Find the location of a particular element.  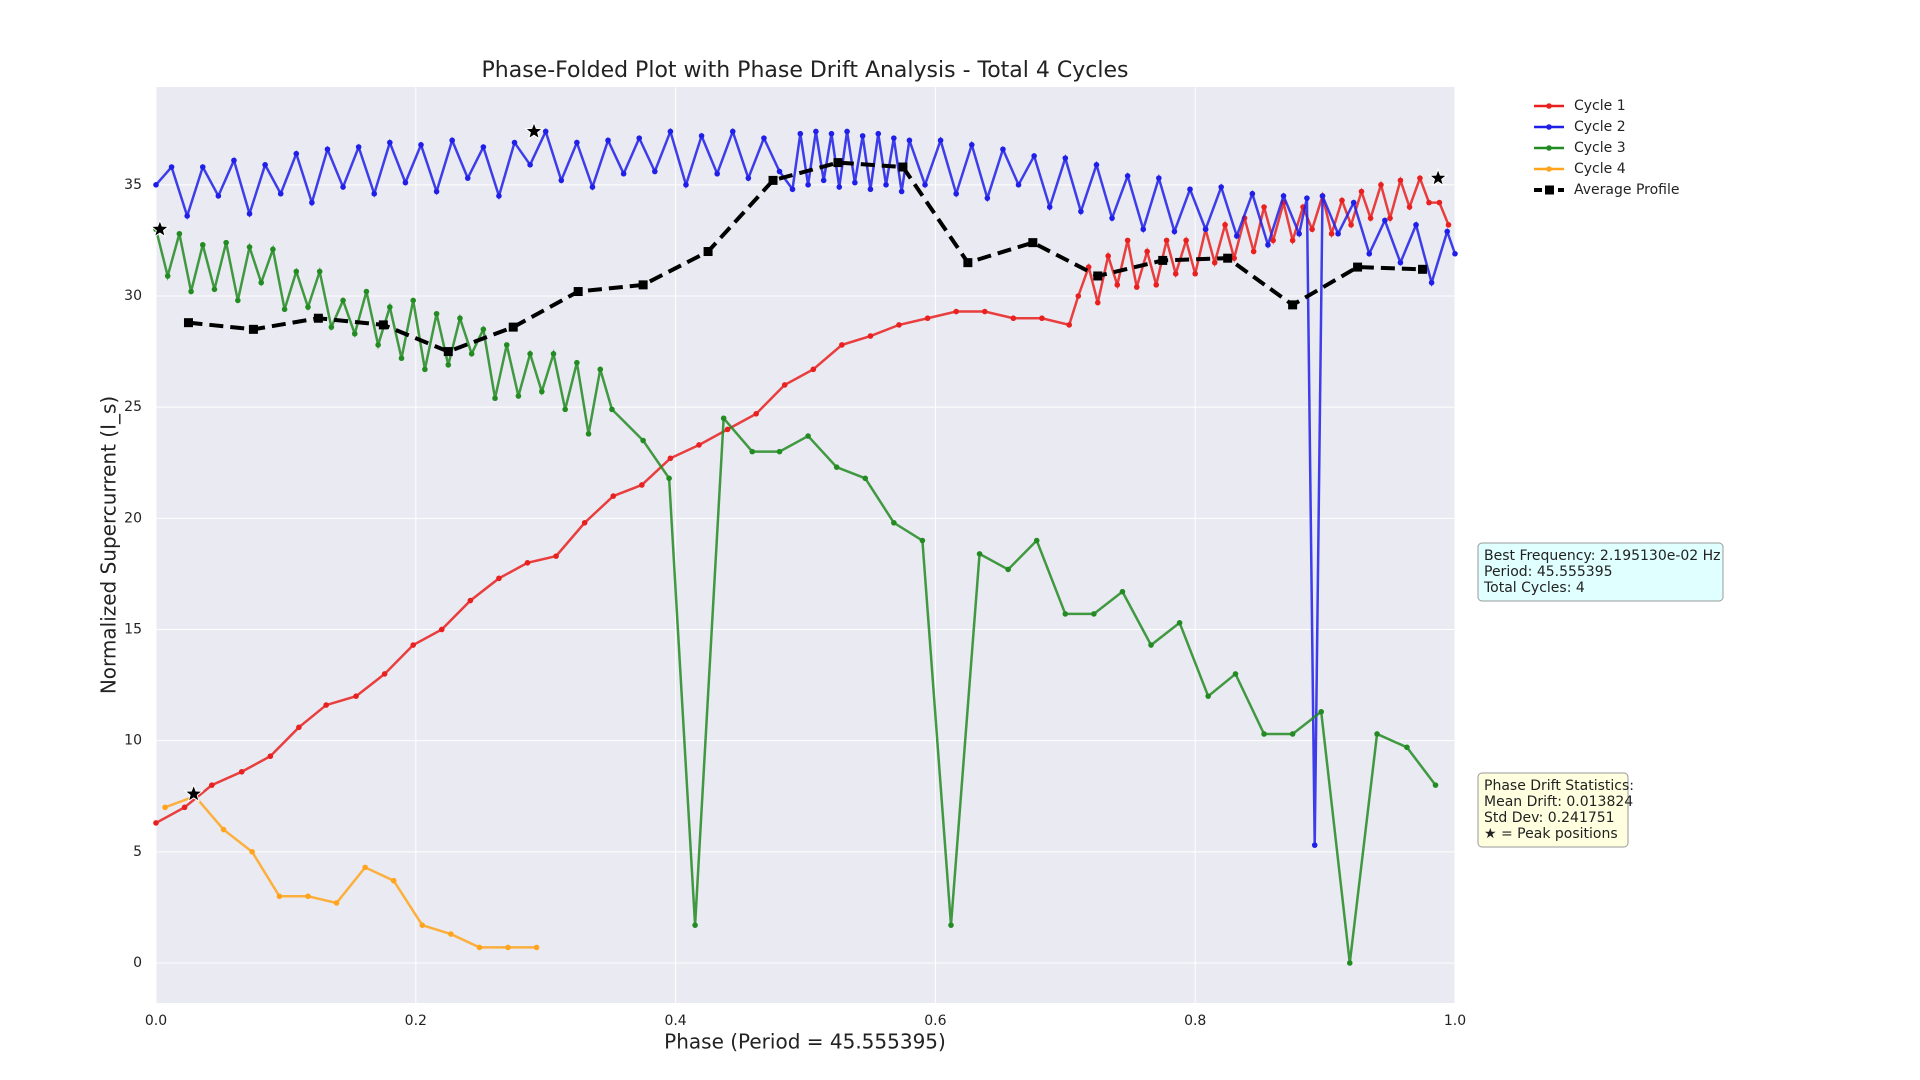

annotation-text: Period: 45.555395 is located at coordinates (1548, 572).